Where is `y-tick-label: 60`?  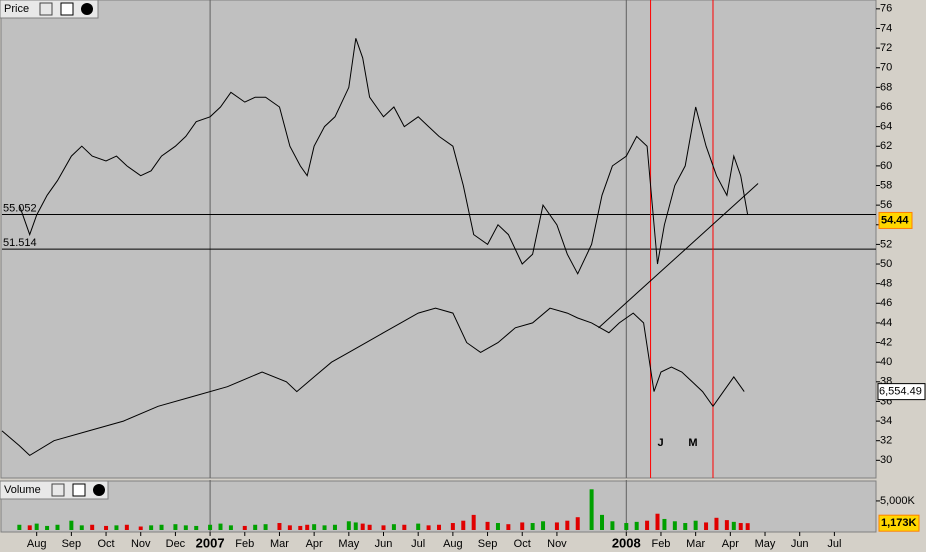
y-tick-label: 60 is located at coordinates (886, 166).